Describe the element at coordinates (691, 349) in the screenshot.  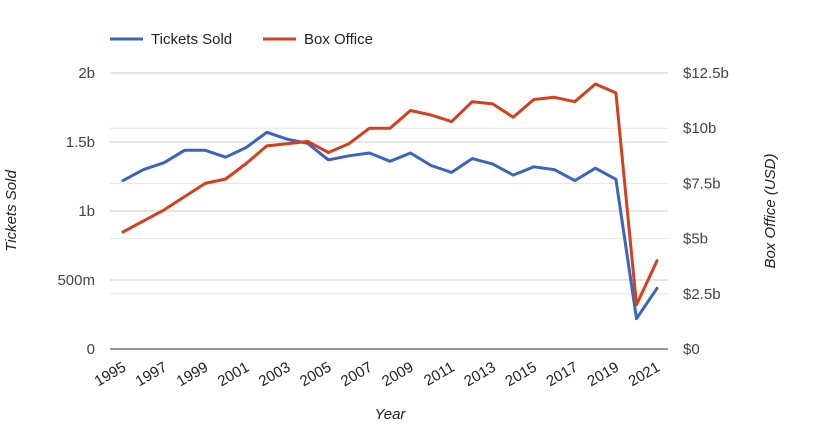
I see `right-y-tick-label: $0` at that location.